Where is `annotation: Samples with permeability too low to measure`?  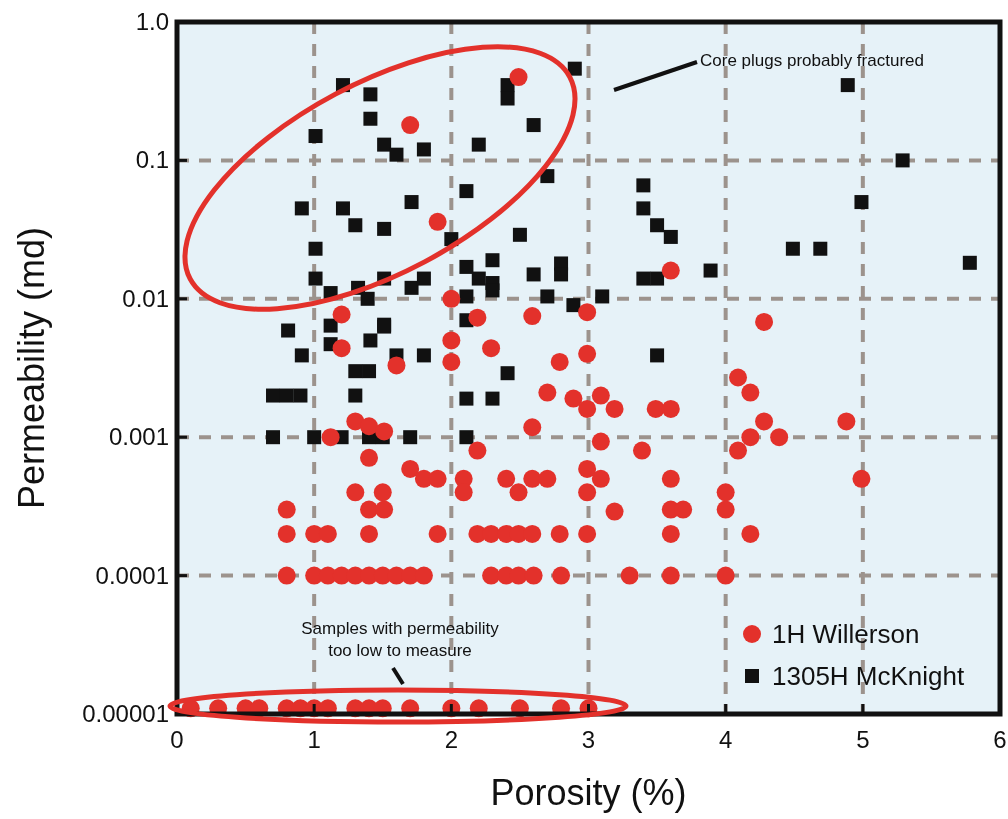 annotation: Samples with permeability too low to measure is located at coordinates (400, 639).